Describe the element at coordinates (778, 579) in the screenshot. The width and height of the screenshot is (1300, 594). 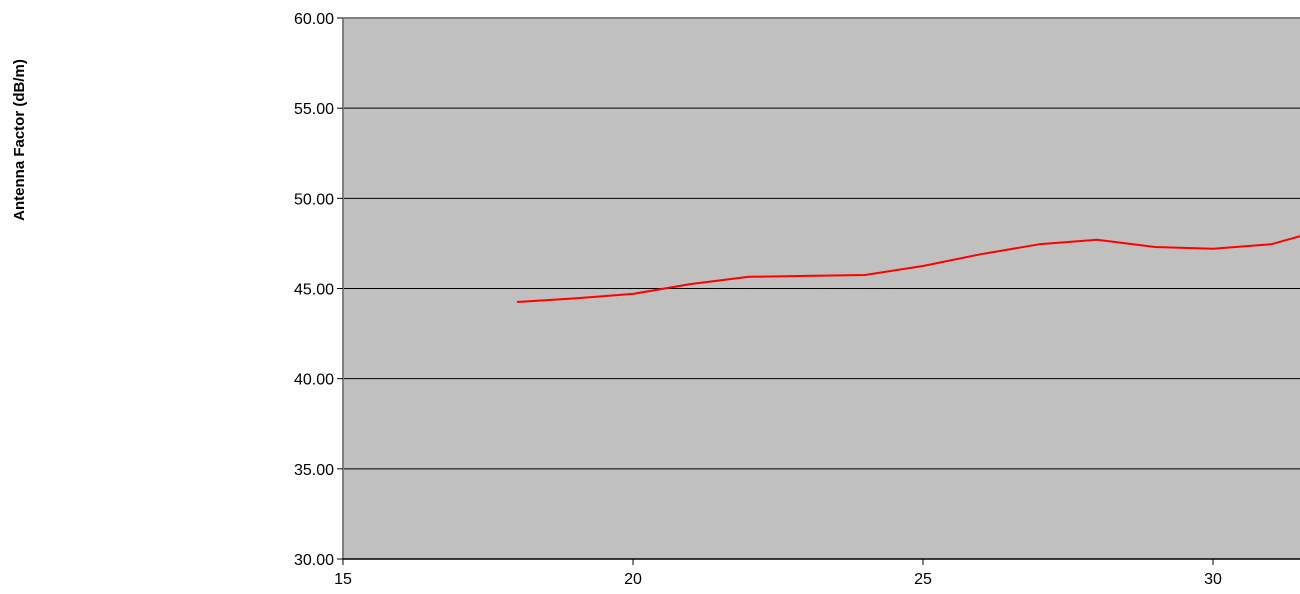
I see `x-tick-labels: 15 20 25 30` at that location.